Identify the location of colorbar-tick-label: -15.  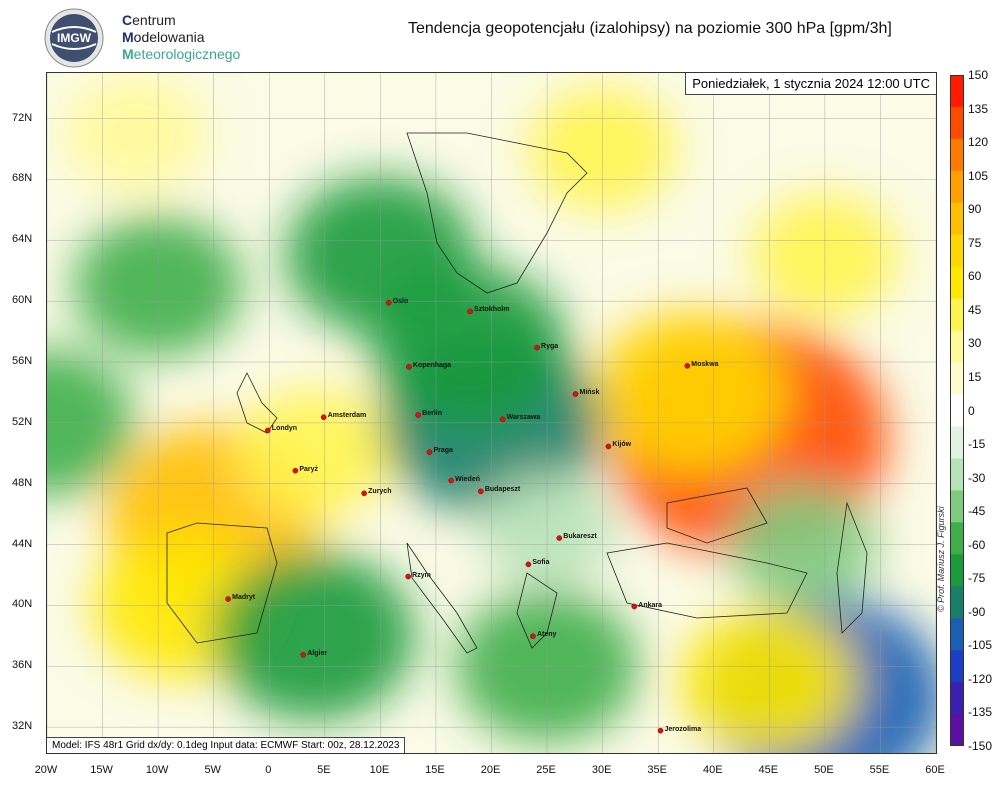
(977, 444).